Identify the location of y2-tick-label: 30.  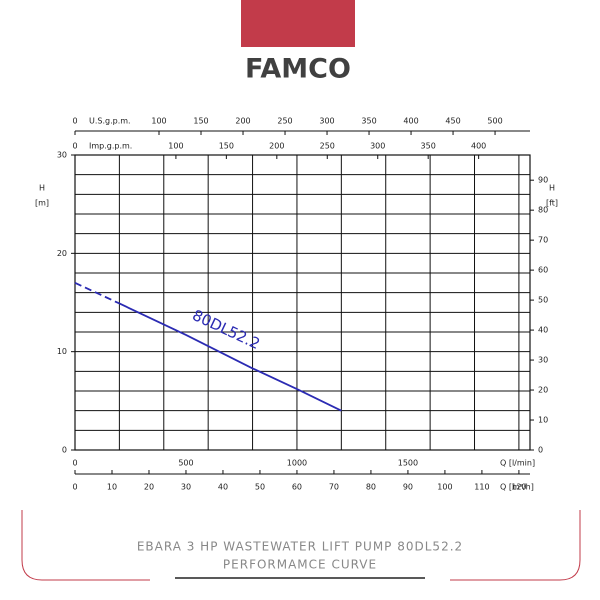
(543, 360).